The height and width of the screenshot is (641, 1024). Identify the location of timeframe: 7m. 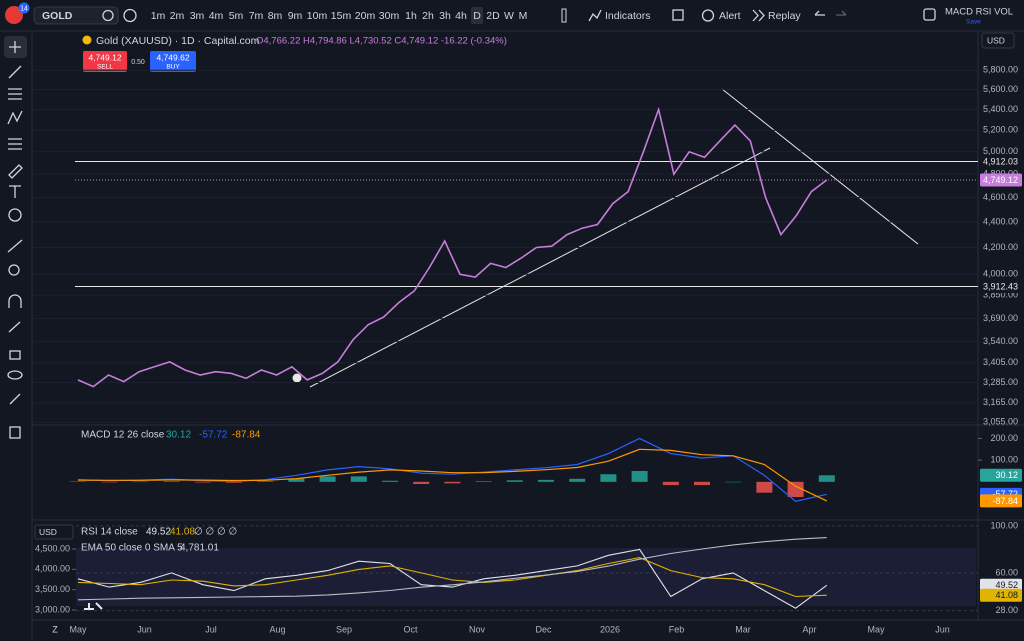
(256, 16).